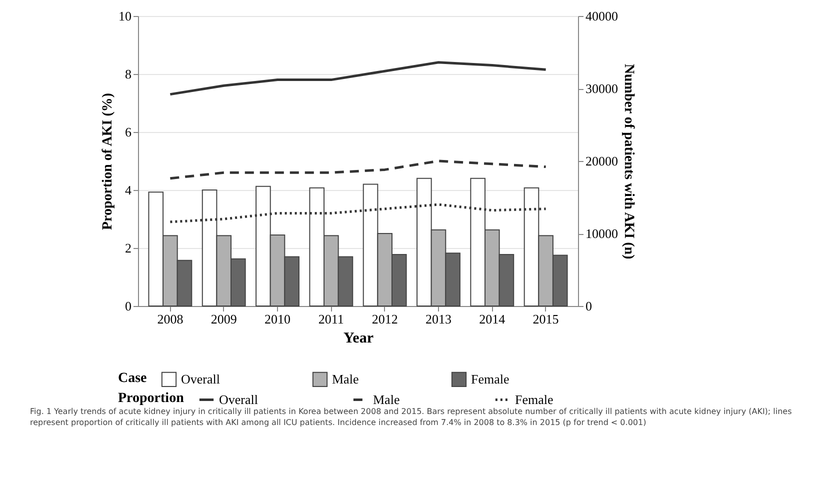 This screenshot has width=829, height=496. Describe the element at coordinates (602, 161) in the screenshot. I see `y2-tick-label: 20000` at that location.